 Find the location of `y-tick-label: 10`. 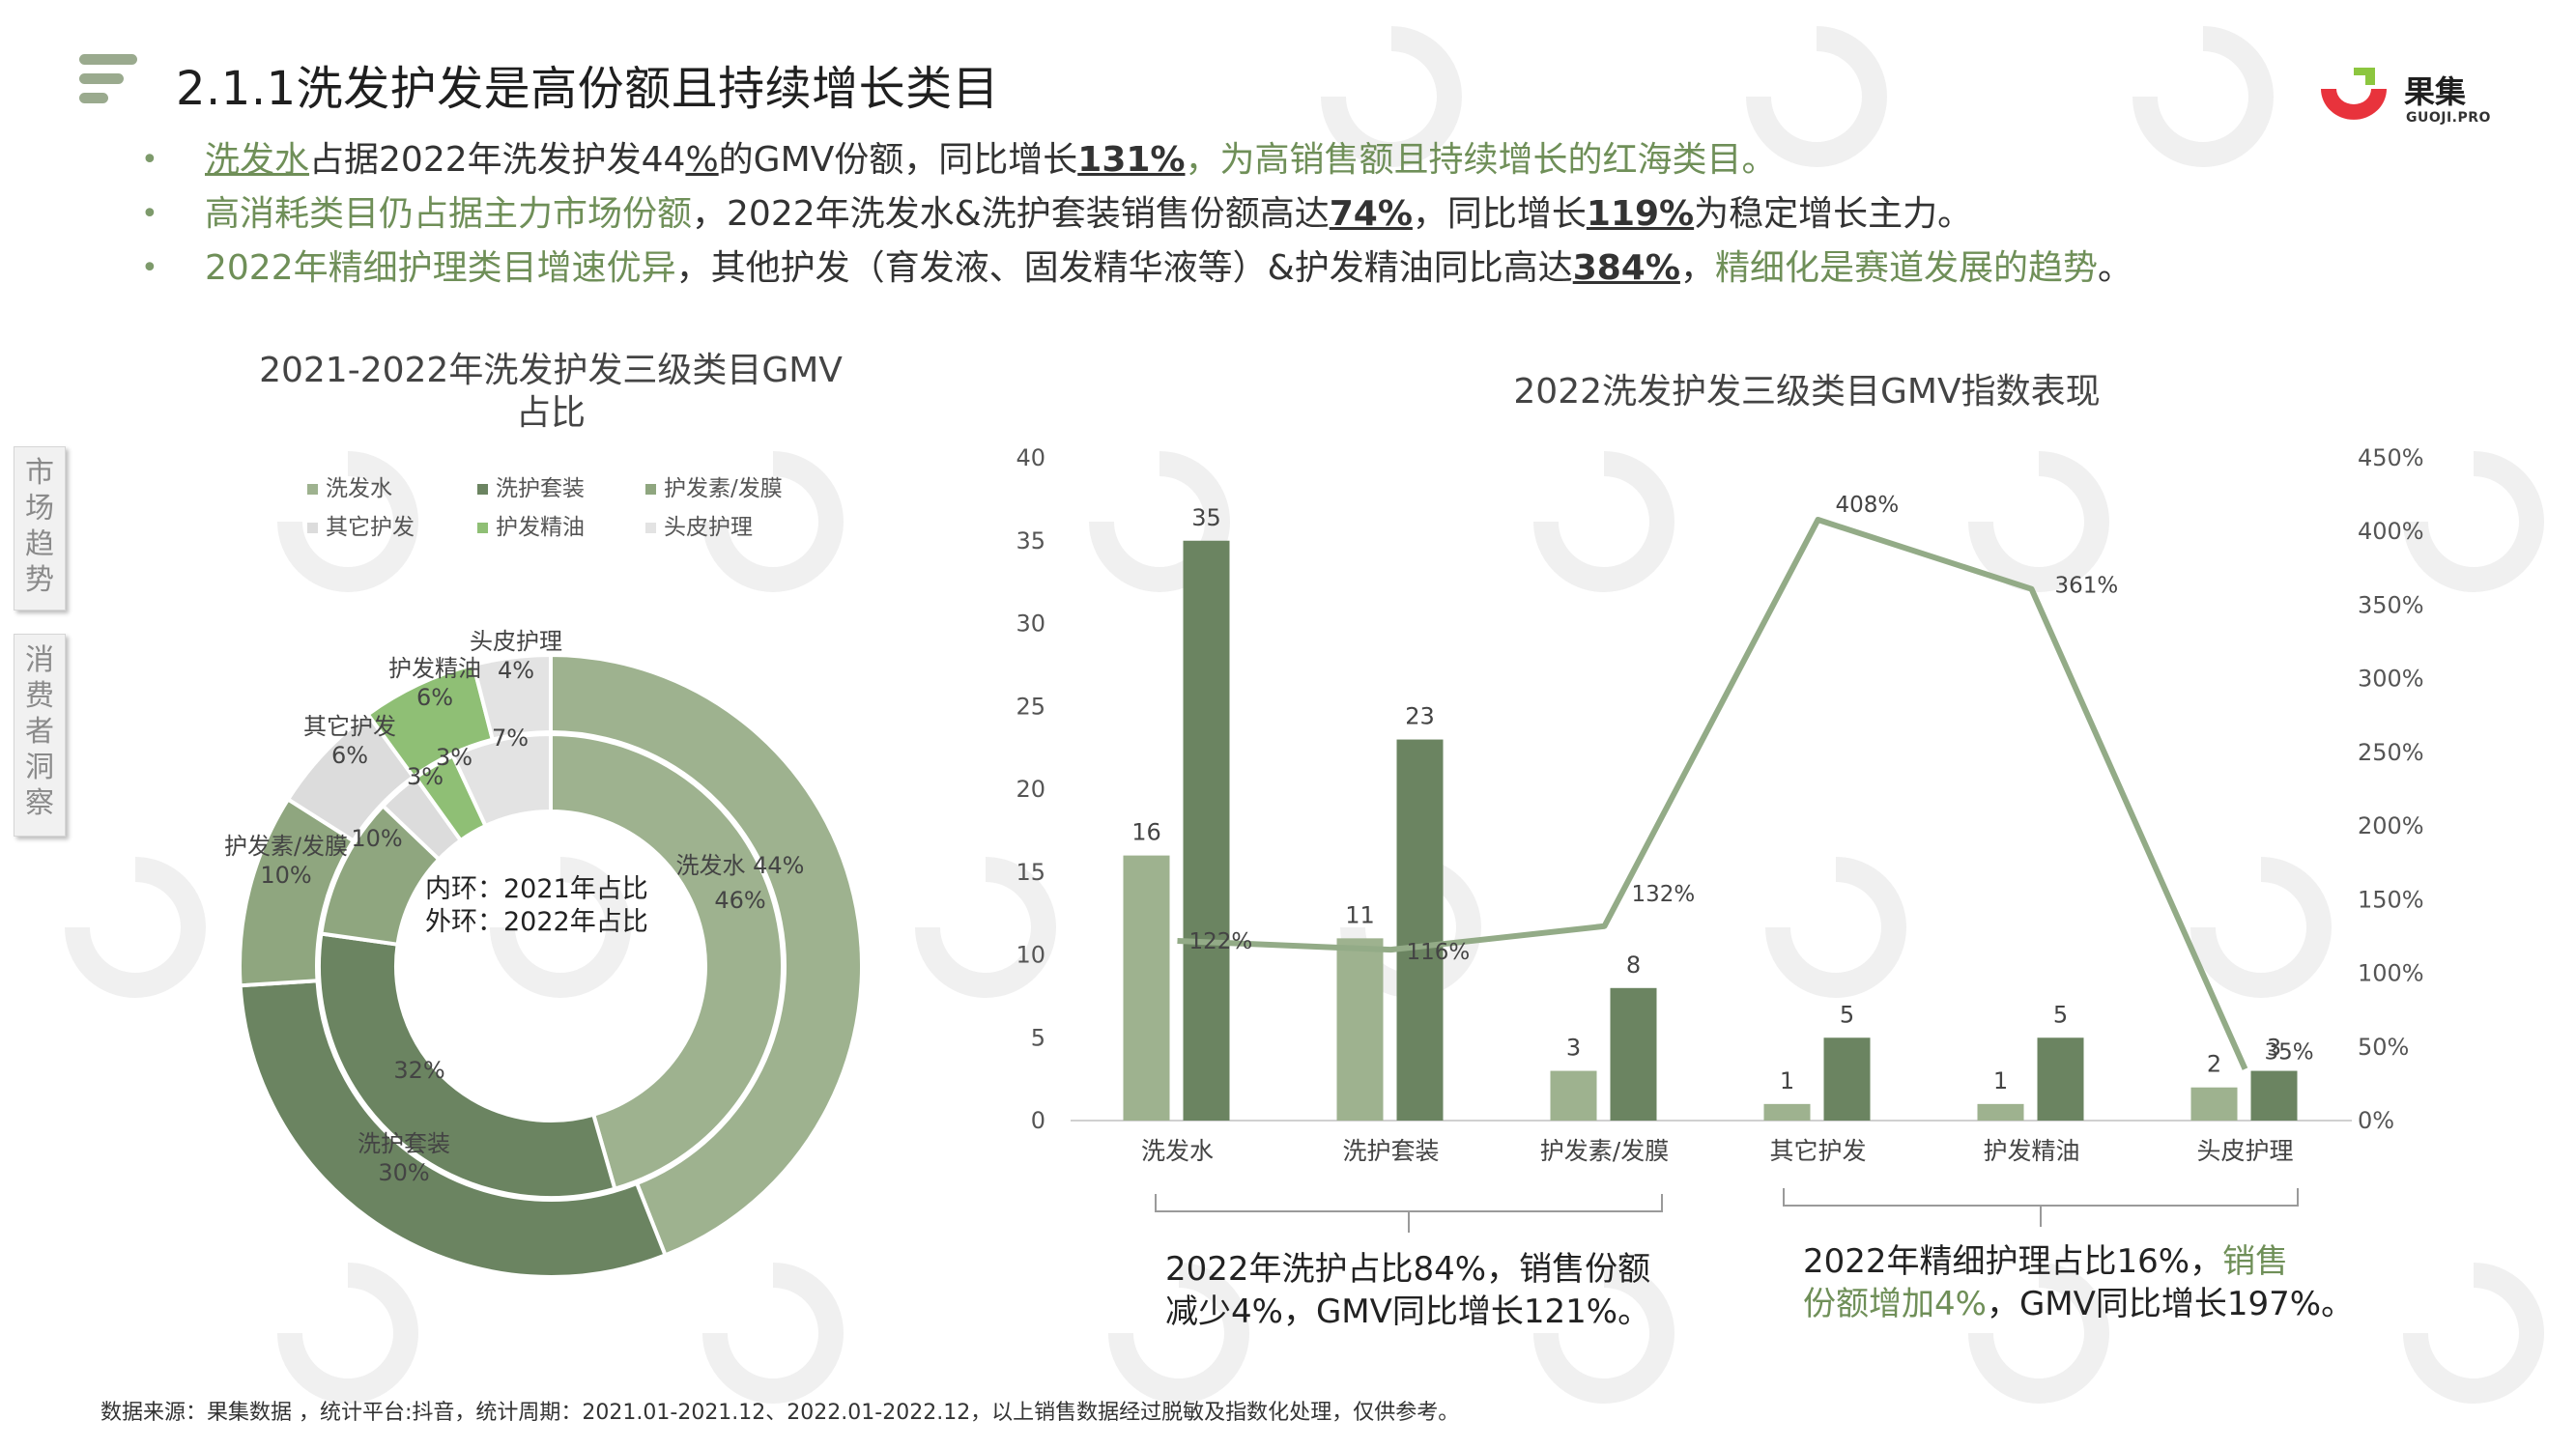

y-tick-label: 10 is located at coordinates (1030, 955).